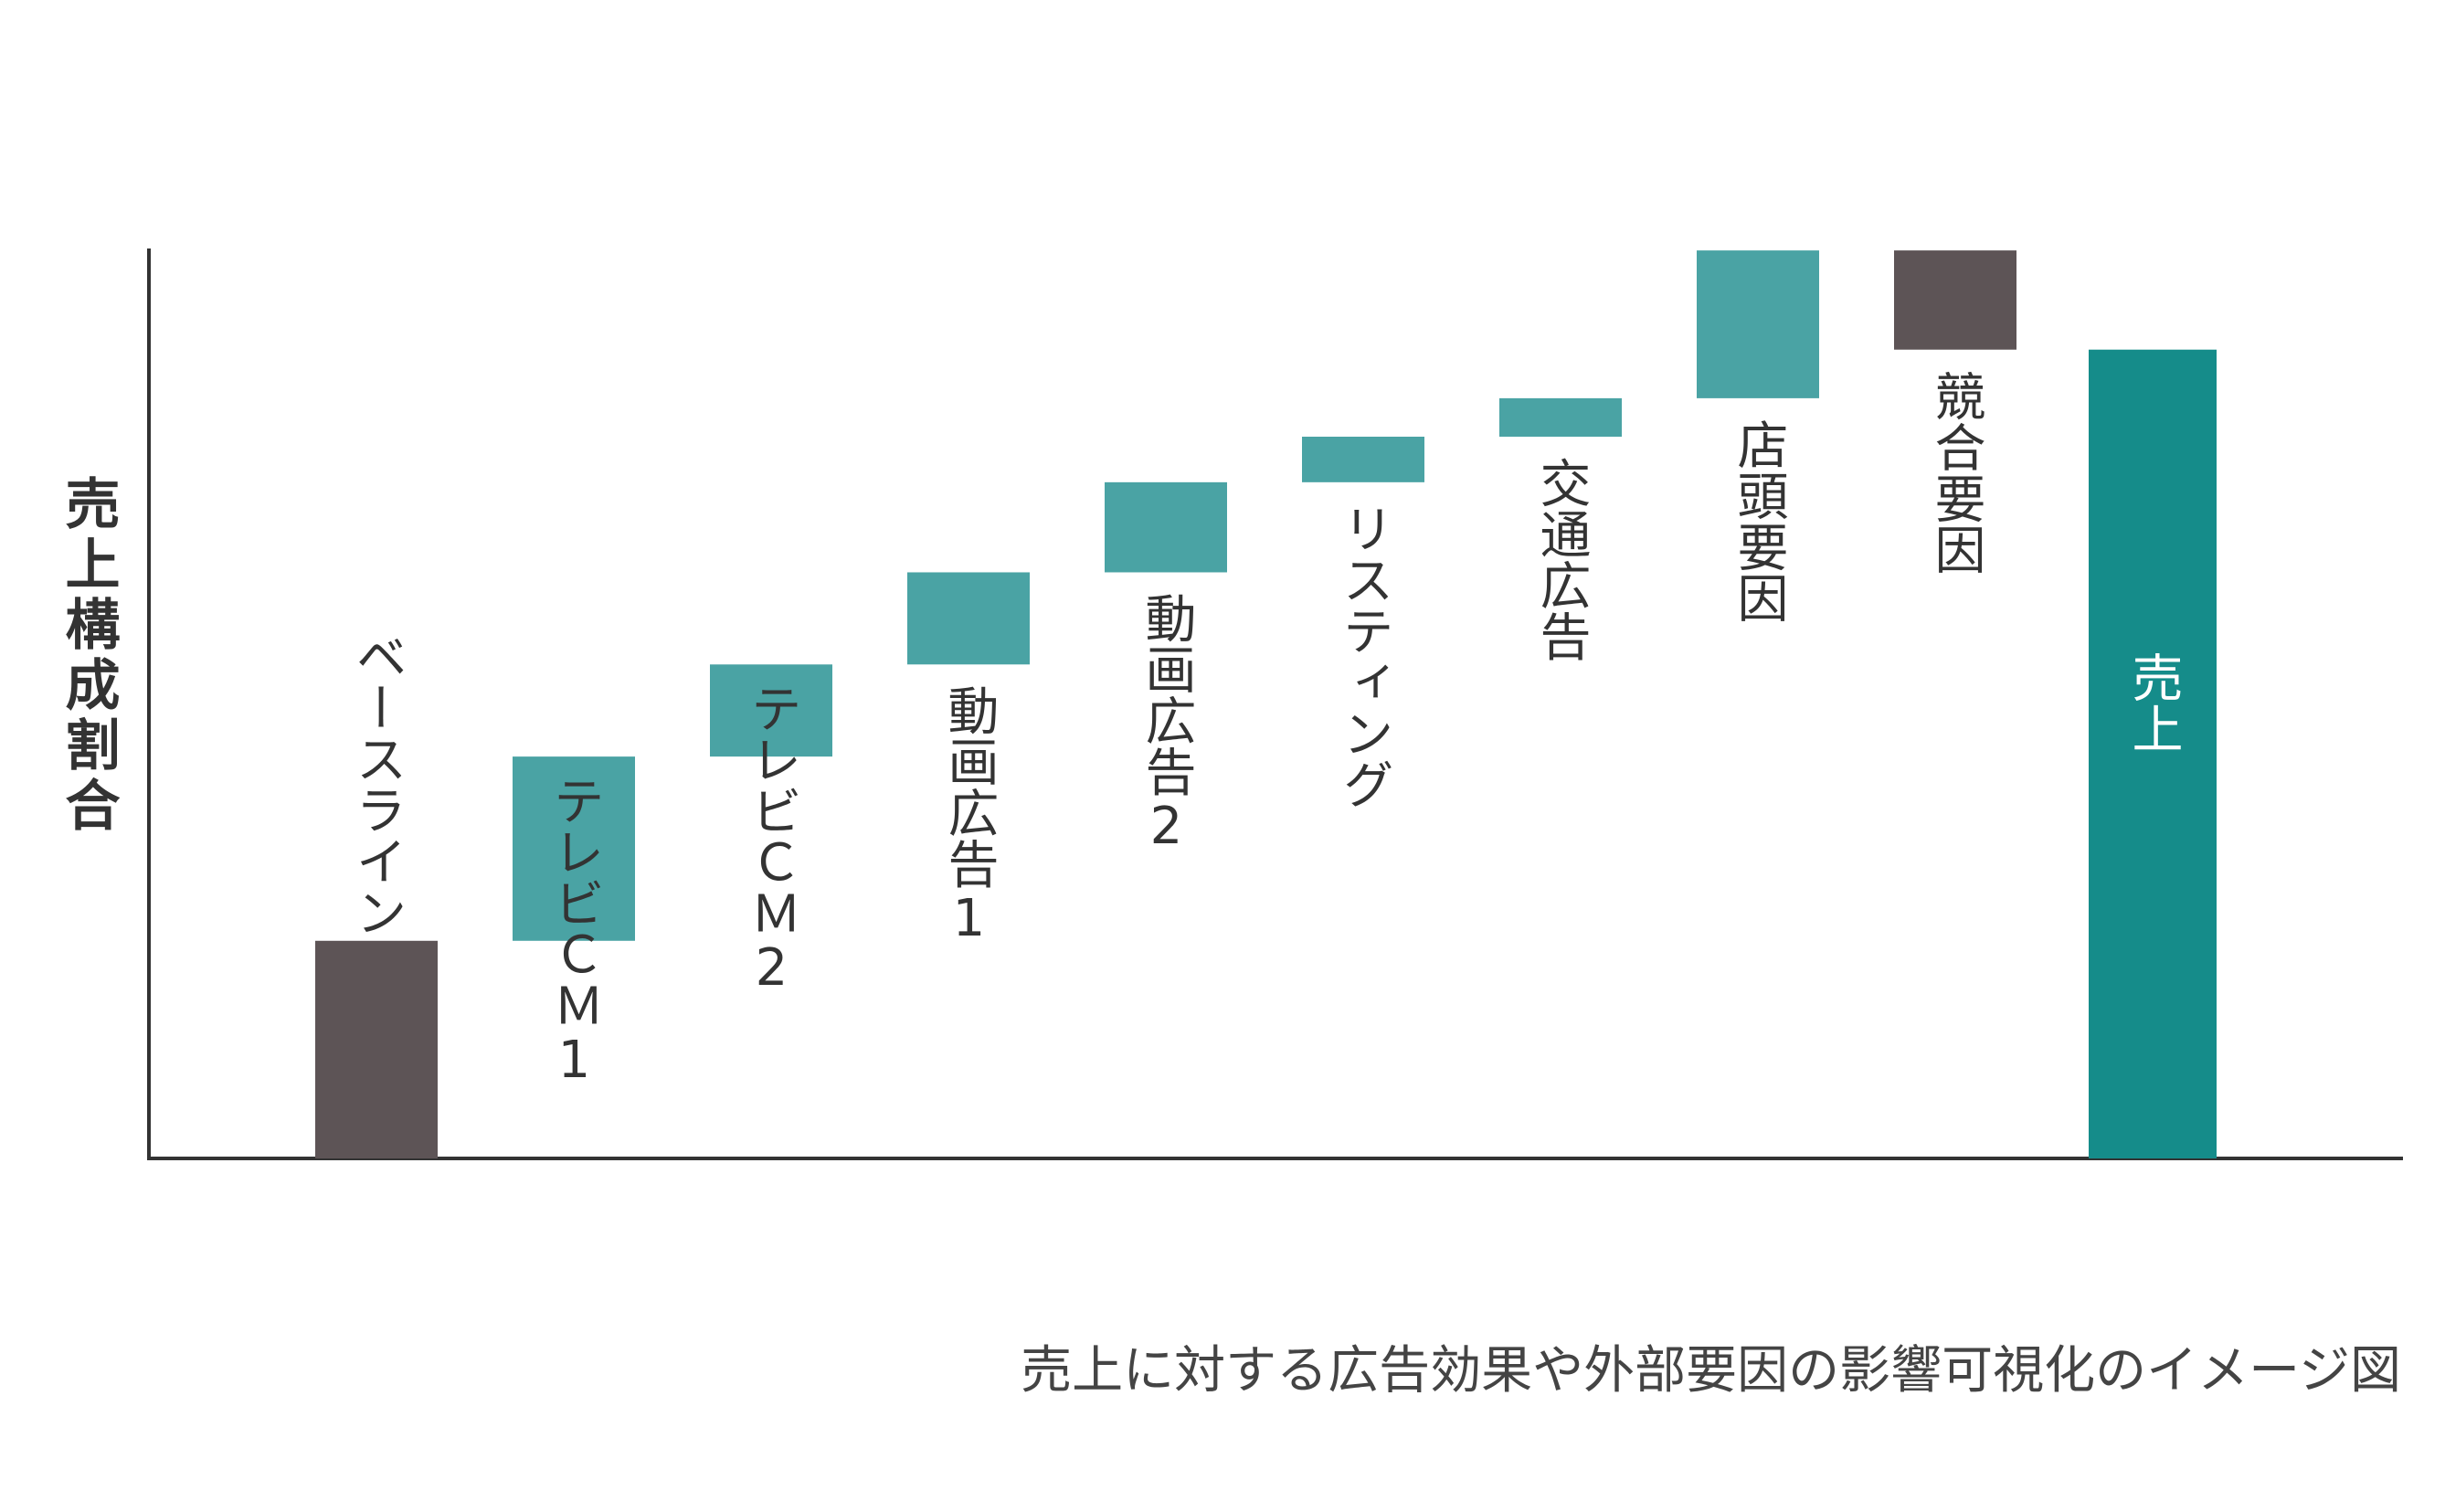 The image size is (2445, 1512). What do you see at coordinates (2153, 702) in the screenshot?
I see `category-label-9: 売上` at bounding box center [2153, 702].